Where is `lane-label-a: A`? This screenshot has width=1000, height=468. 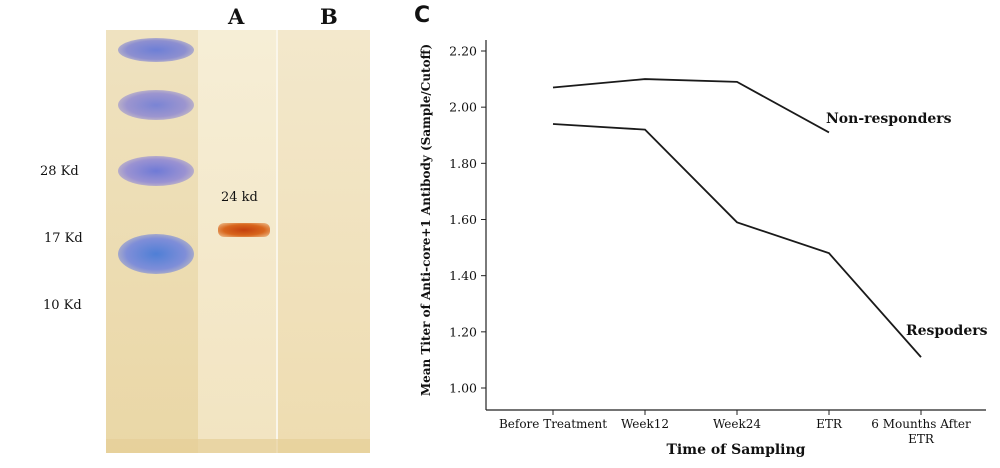
lane-label-a: A is located at coordinates (236, 16).